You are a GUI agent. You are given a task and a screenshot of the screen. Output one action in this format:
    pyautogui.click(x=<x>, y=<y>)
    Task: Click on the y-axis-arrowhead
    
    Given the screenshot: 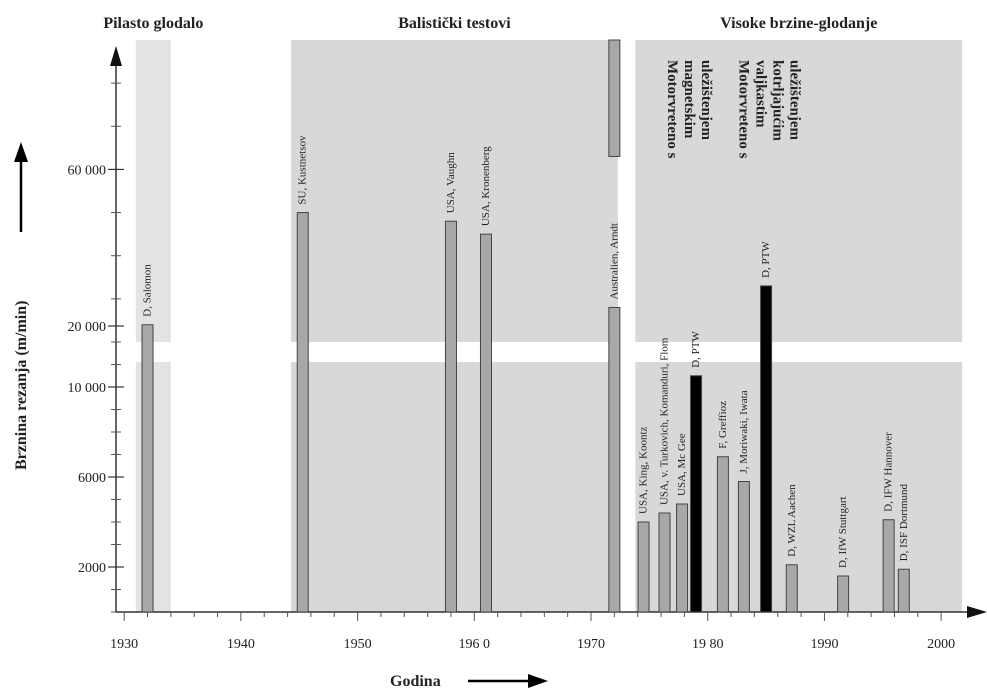 What is the action you would take?
    pyautogui.click(x=116, y=56)
    